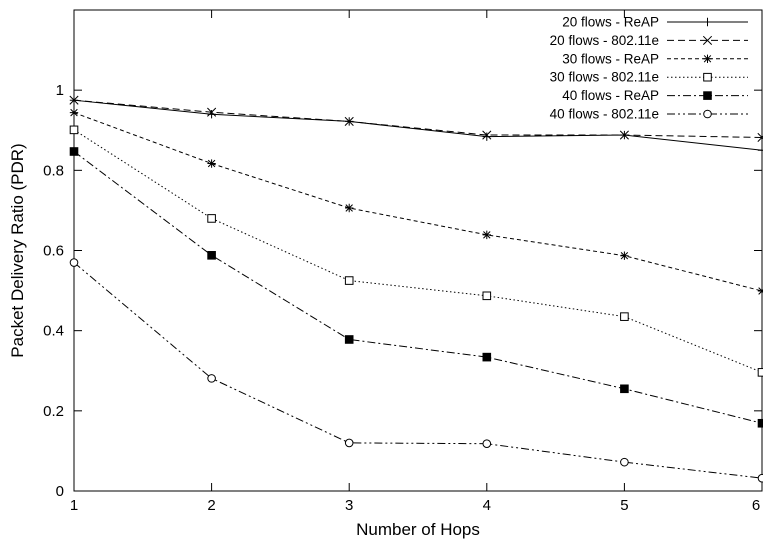  I want to click on x-tick-label: 1, so click(74, 505).